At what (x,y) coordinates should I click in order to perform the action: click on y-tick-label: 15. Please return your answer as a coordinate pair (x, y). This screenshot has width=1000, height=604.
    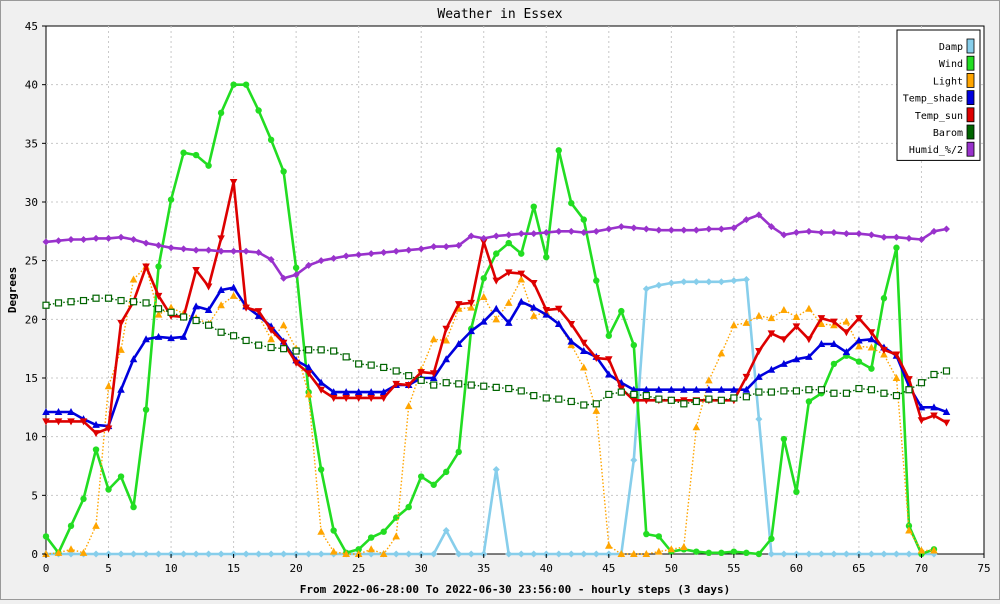
    Looking at the image, I should click on (31, 378).